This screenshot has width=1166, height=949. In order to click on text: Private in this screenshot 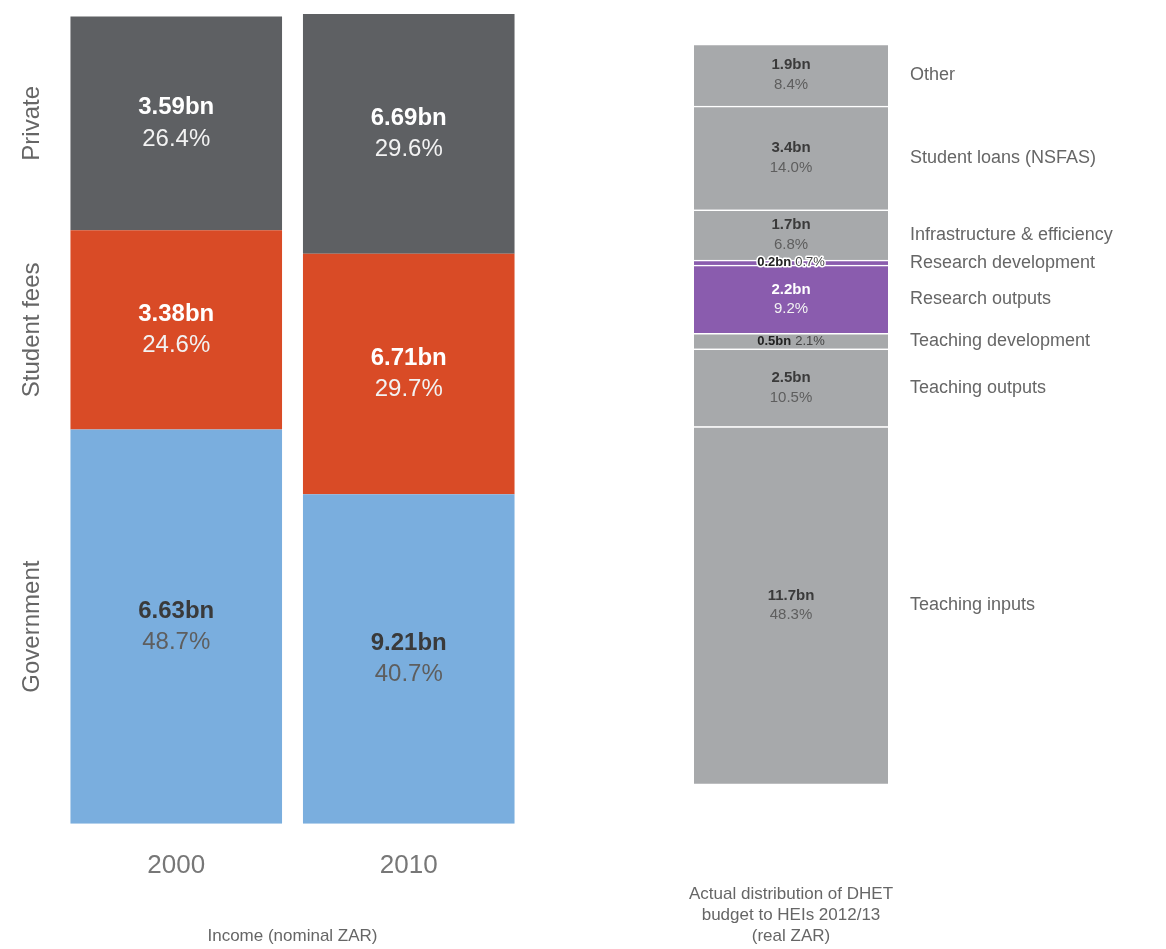, I will do `click(30, 123)`.